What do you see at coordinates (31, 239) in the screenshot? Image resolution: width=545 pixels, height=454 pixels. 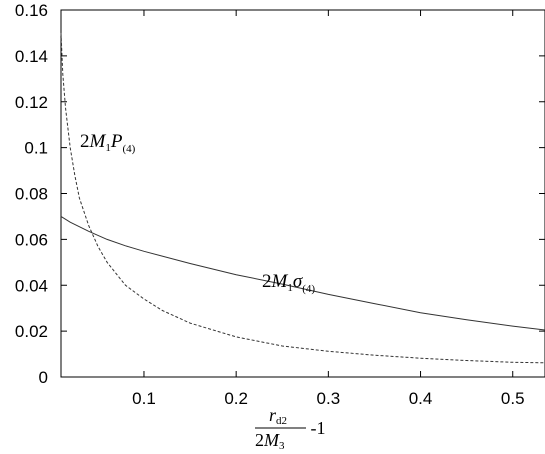 I see `y-tick-label: 0.06` at bounding box center [31, 239].